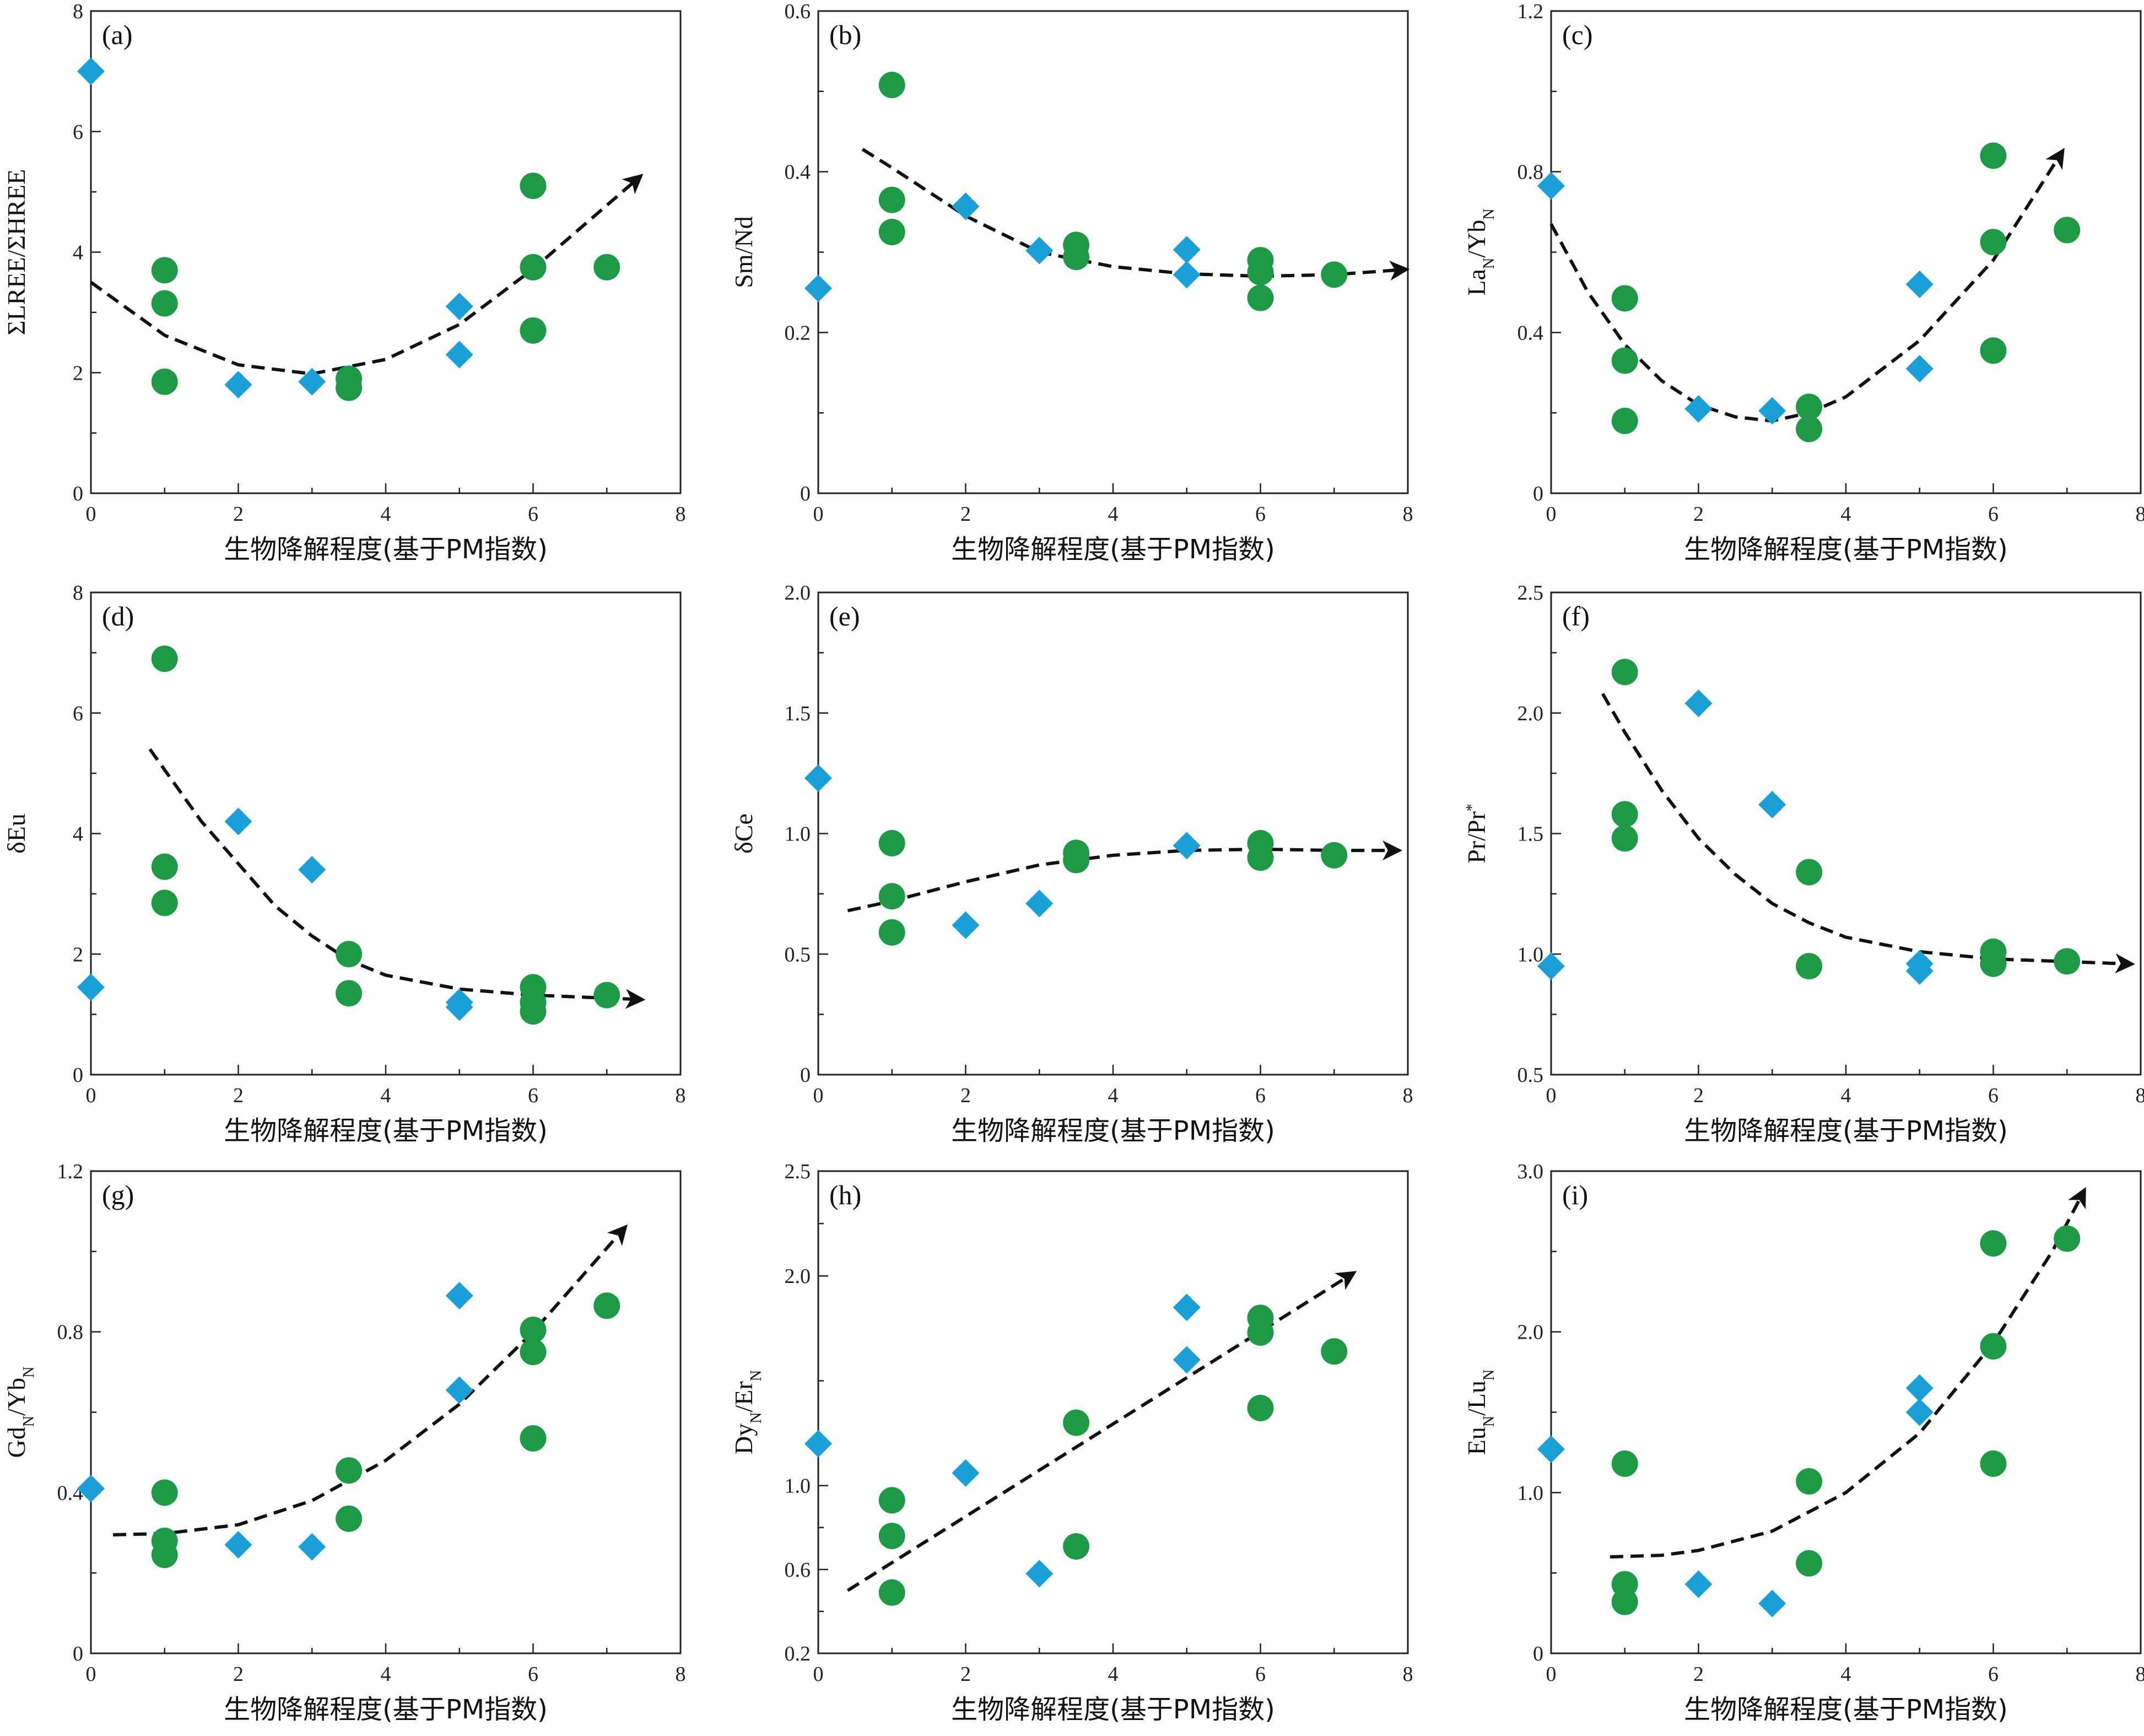 The height and width of the screenshot is (1736, 2144). Describe the element at coordinates (1803, 1442) in the screenshot. I see `panel-i: 0 2 4 6 801.02.03.0(i)生物降解程度(基于PM指数)EuN/LuN` at that location.